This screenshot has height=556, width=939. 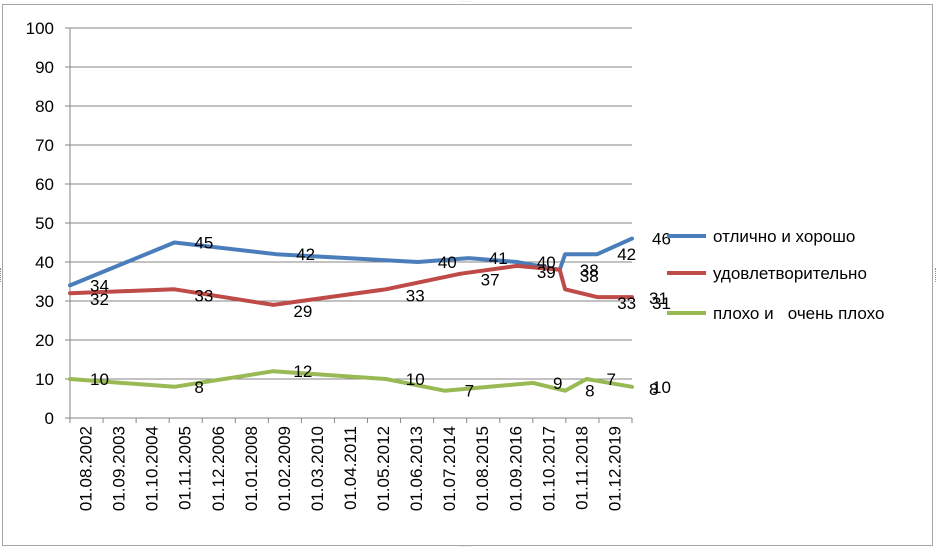 I want to click on data-label: 32, so click(x=99, y=299).